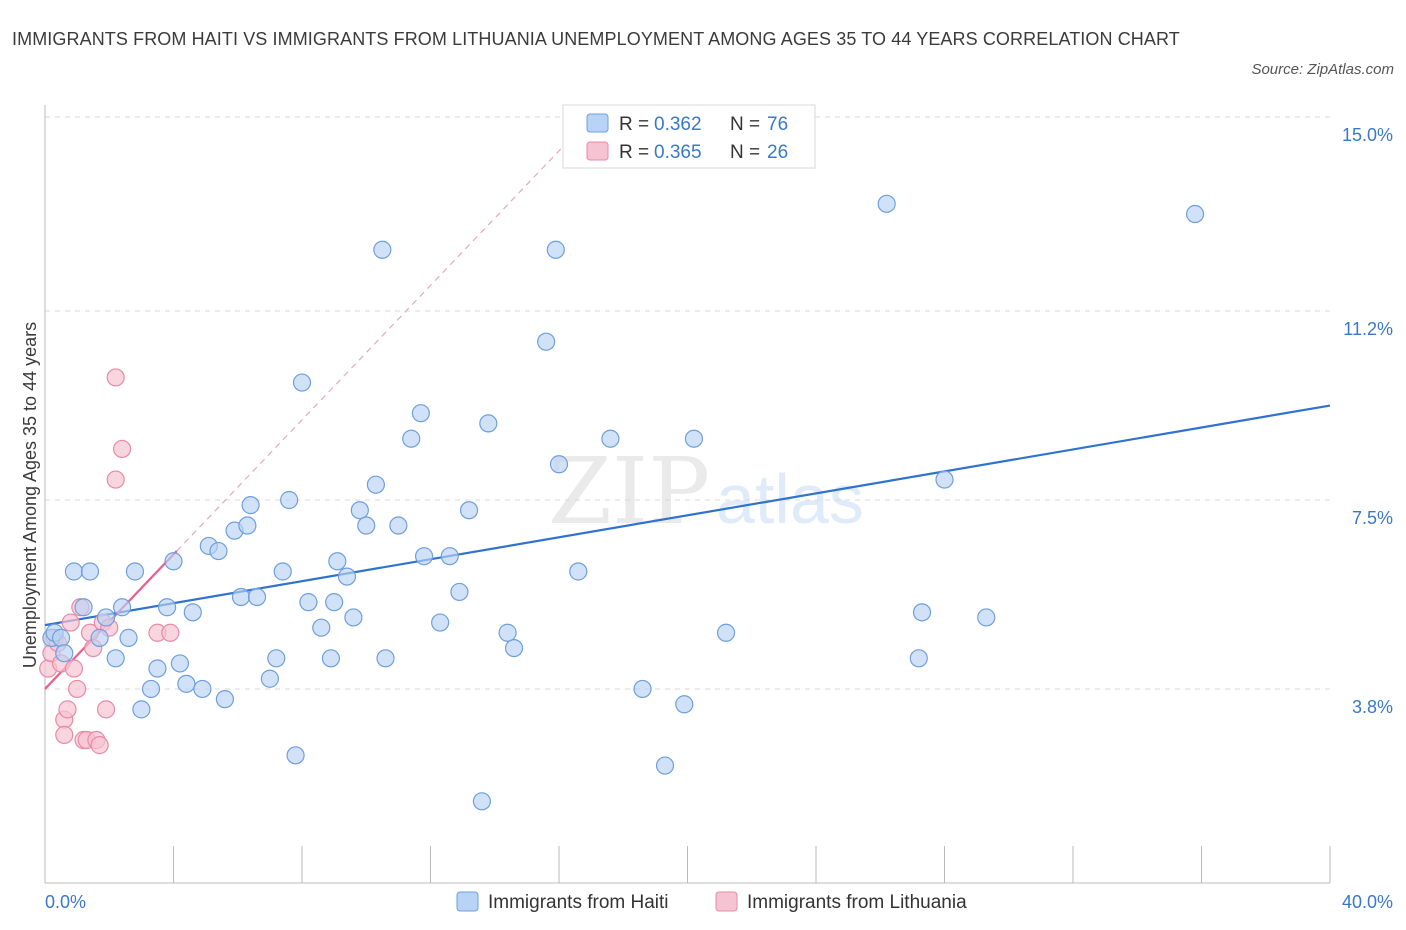  What do you see at coordinates (689, 136) in the screenshot?
I see `correlation-legend: R = 0.362 N = 76 R = 0.365 N = 26` at bounding box center [689, 136].